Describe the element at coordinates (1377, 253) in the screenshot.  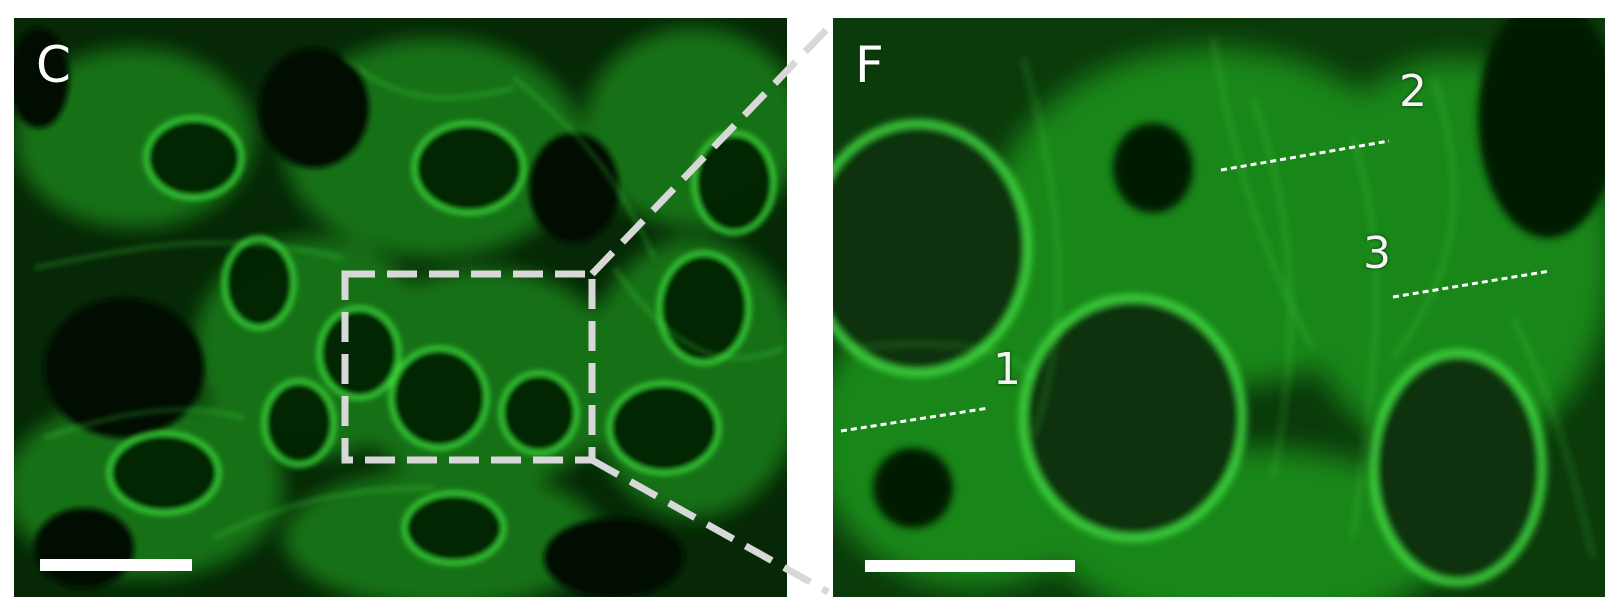
I see `line-profile-label-3: 3` at that location.